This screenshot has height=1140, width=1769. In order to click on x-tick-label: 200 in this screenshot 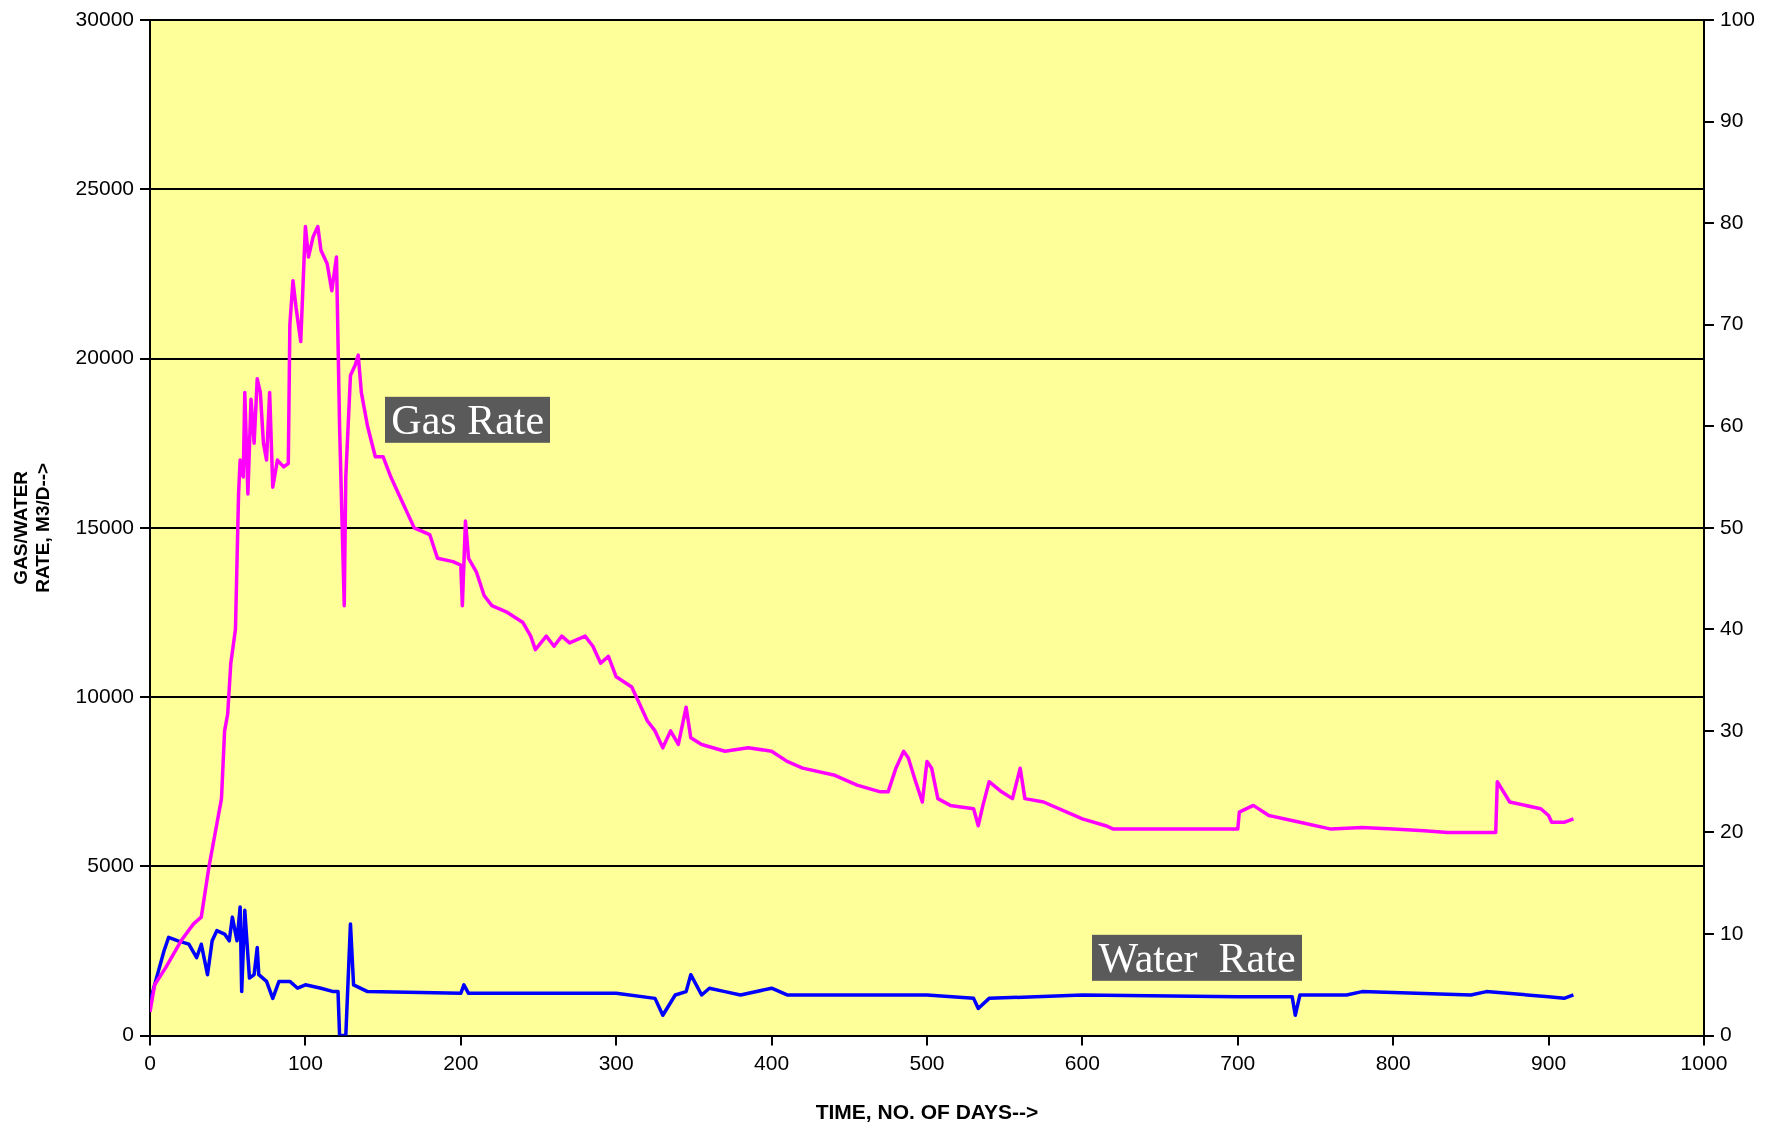, I will do `click(461, 1062)`.